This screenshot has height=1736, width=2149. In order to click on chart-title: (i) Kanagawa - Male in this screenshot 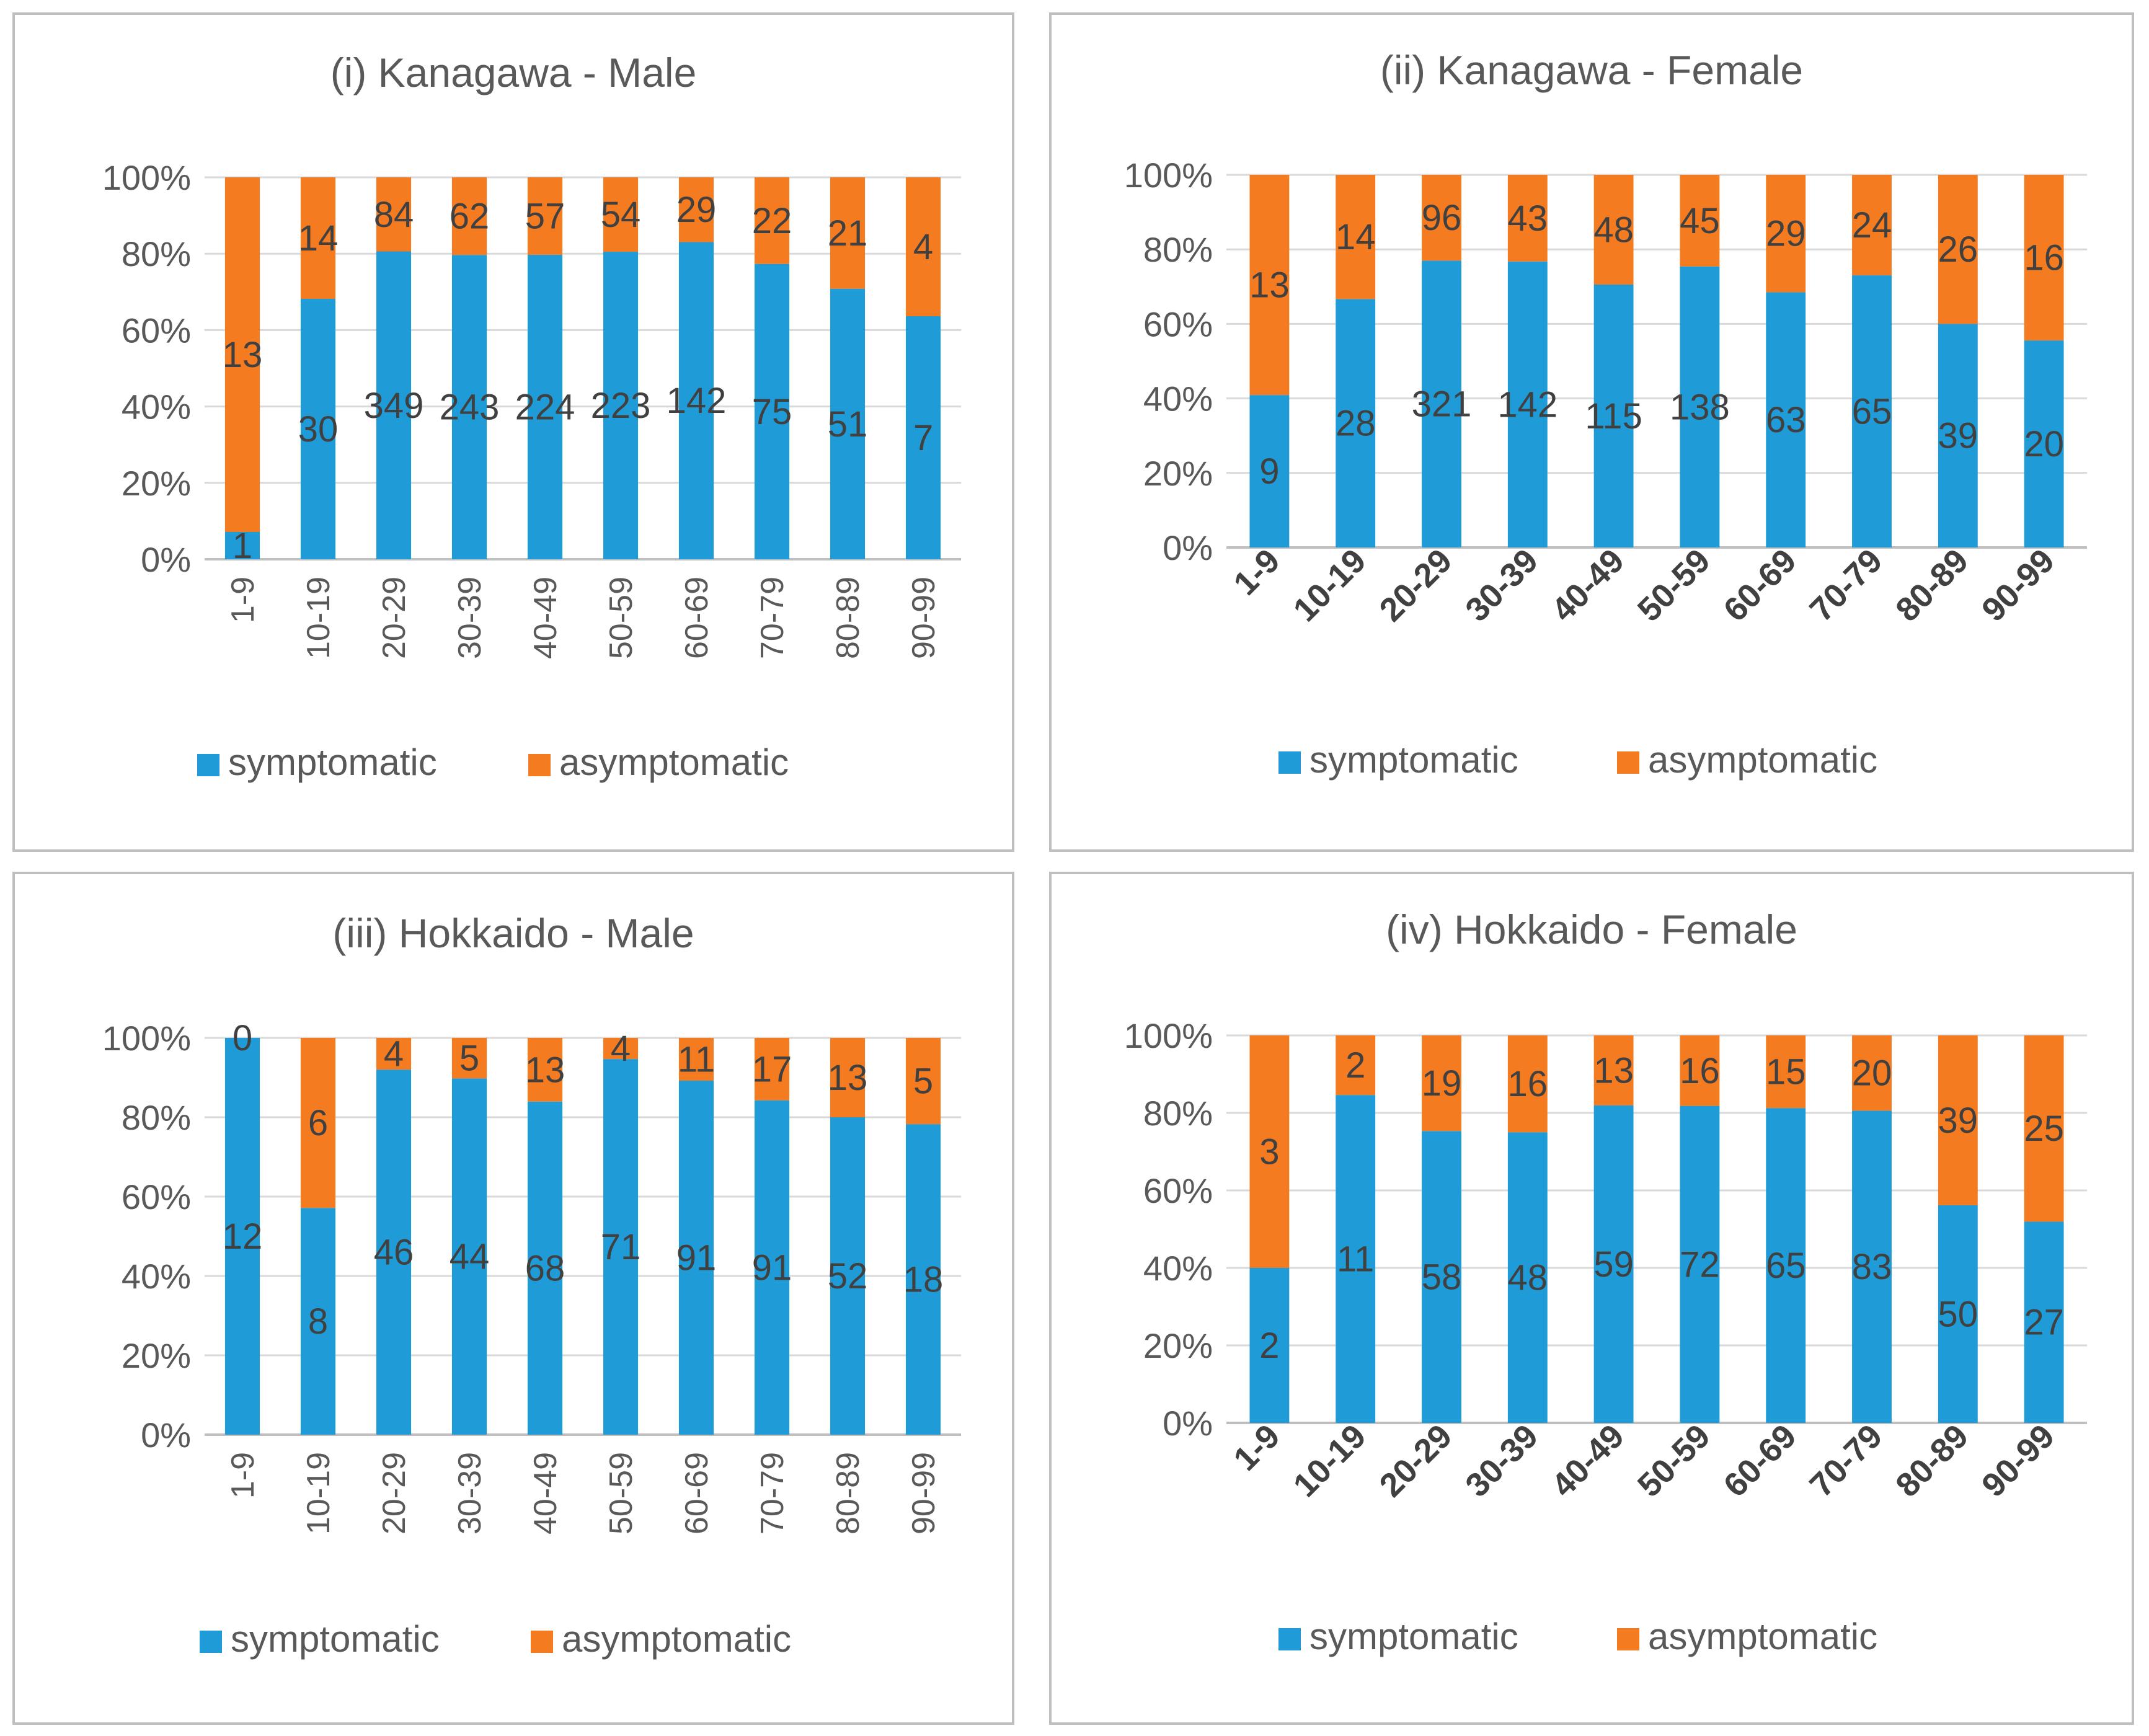, I will do `click(513, 72)`.